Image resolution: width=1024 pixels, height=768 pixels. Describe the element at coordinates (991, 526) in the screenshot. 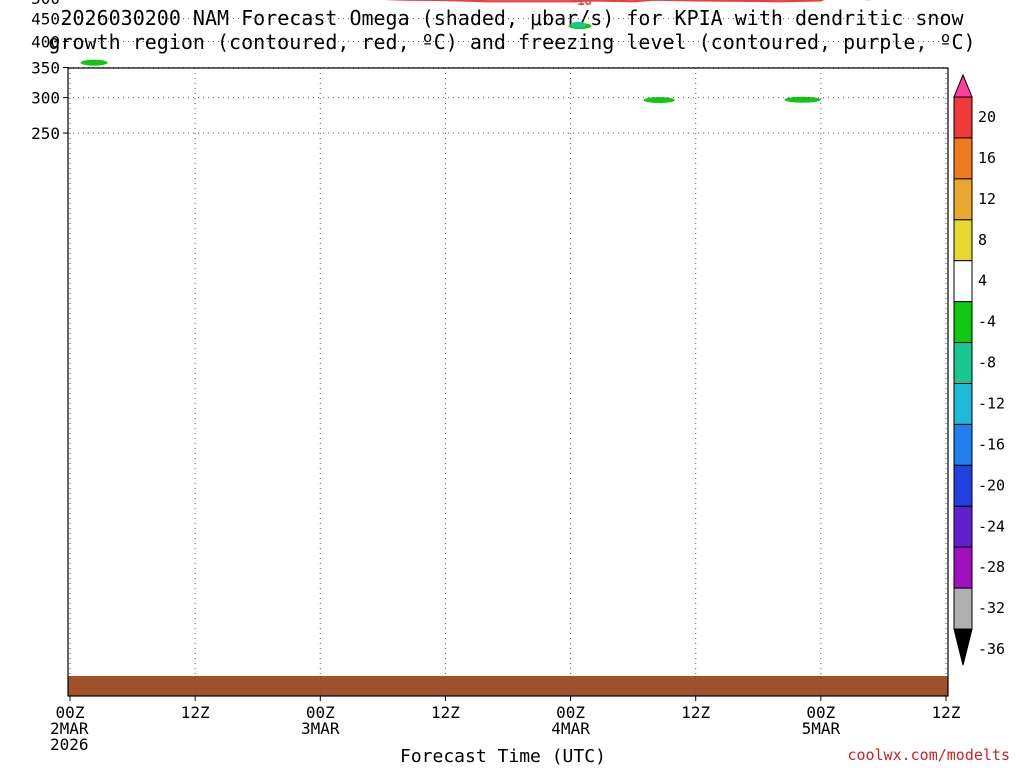

I see `colorbar-label-10: -24` at that location.